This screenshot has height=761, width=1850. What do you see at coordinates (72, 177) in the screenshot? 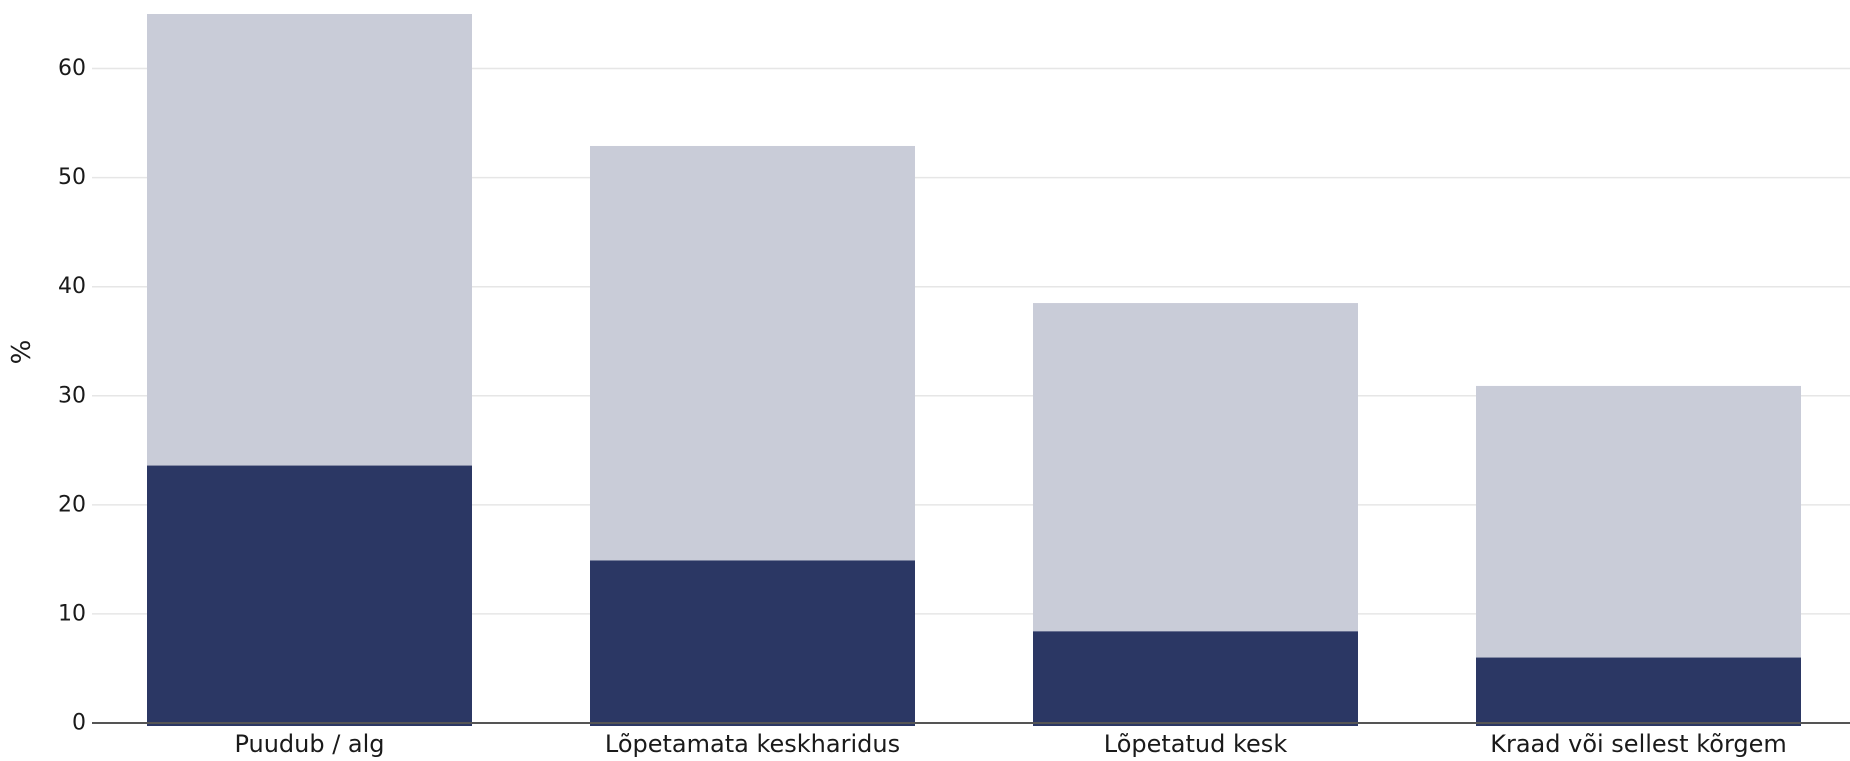
I see `y-tick-label: 50` at bounding box center [72, 177].